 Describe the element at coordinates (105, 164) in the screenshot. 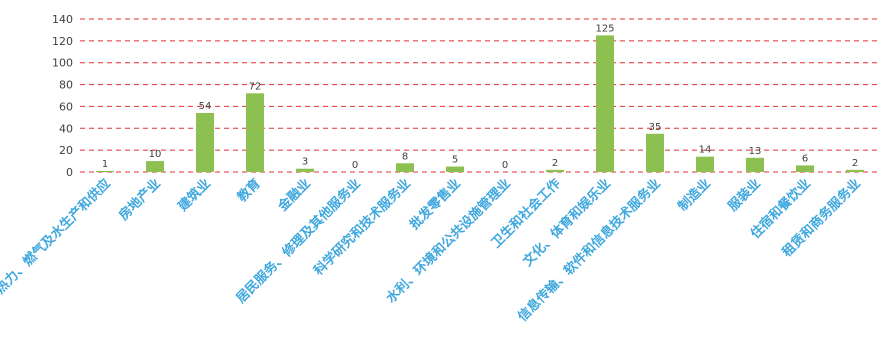

I see `data-label: 1` at that location.